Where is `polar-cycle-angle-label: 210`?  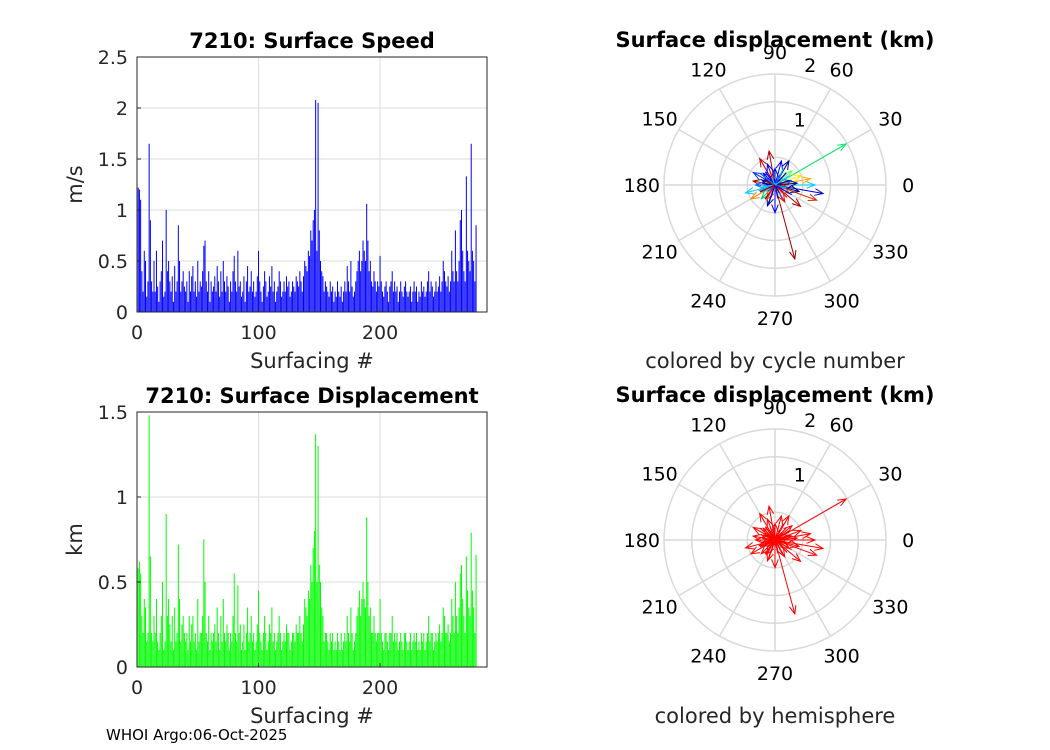 polar-cycle-angle-label: 210 is located at coordinates (660, 253).